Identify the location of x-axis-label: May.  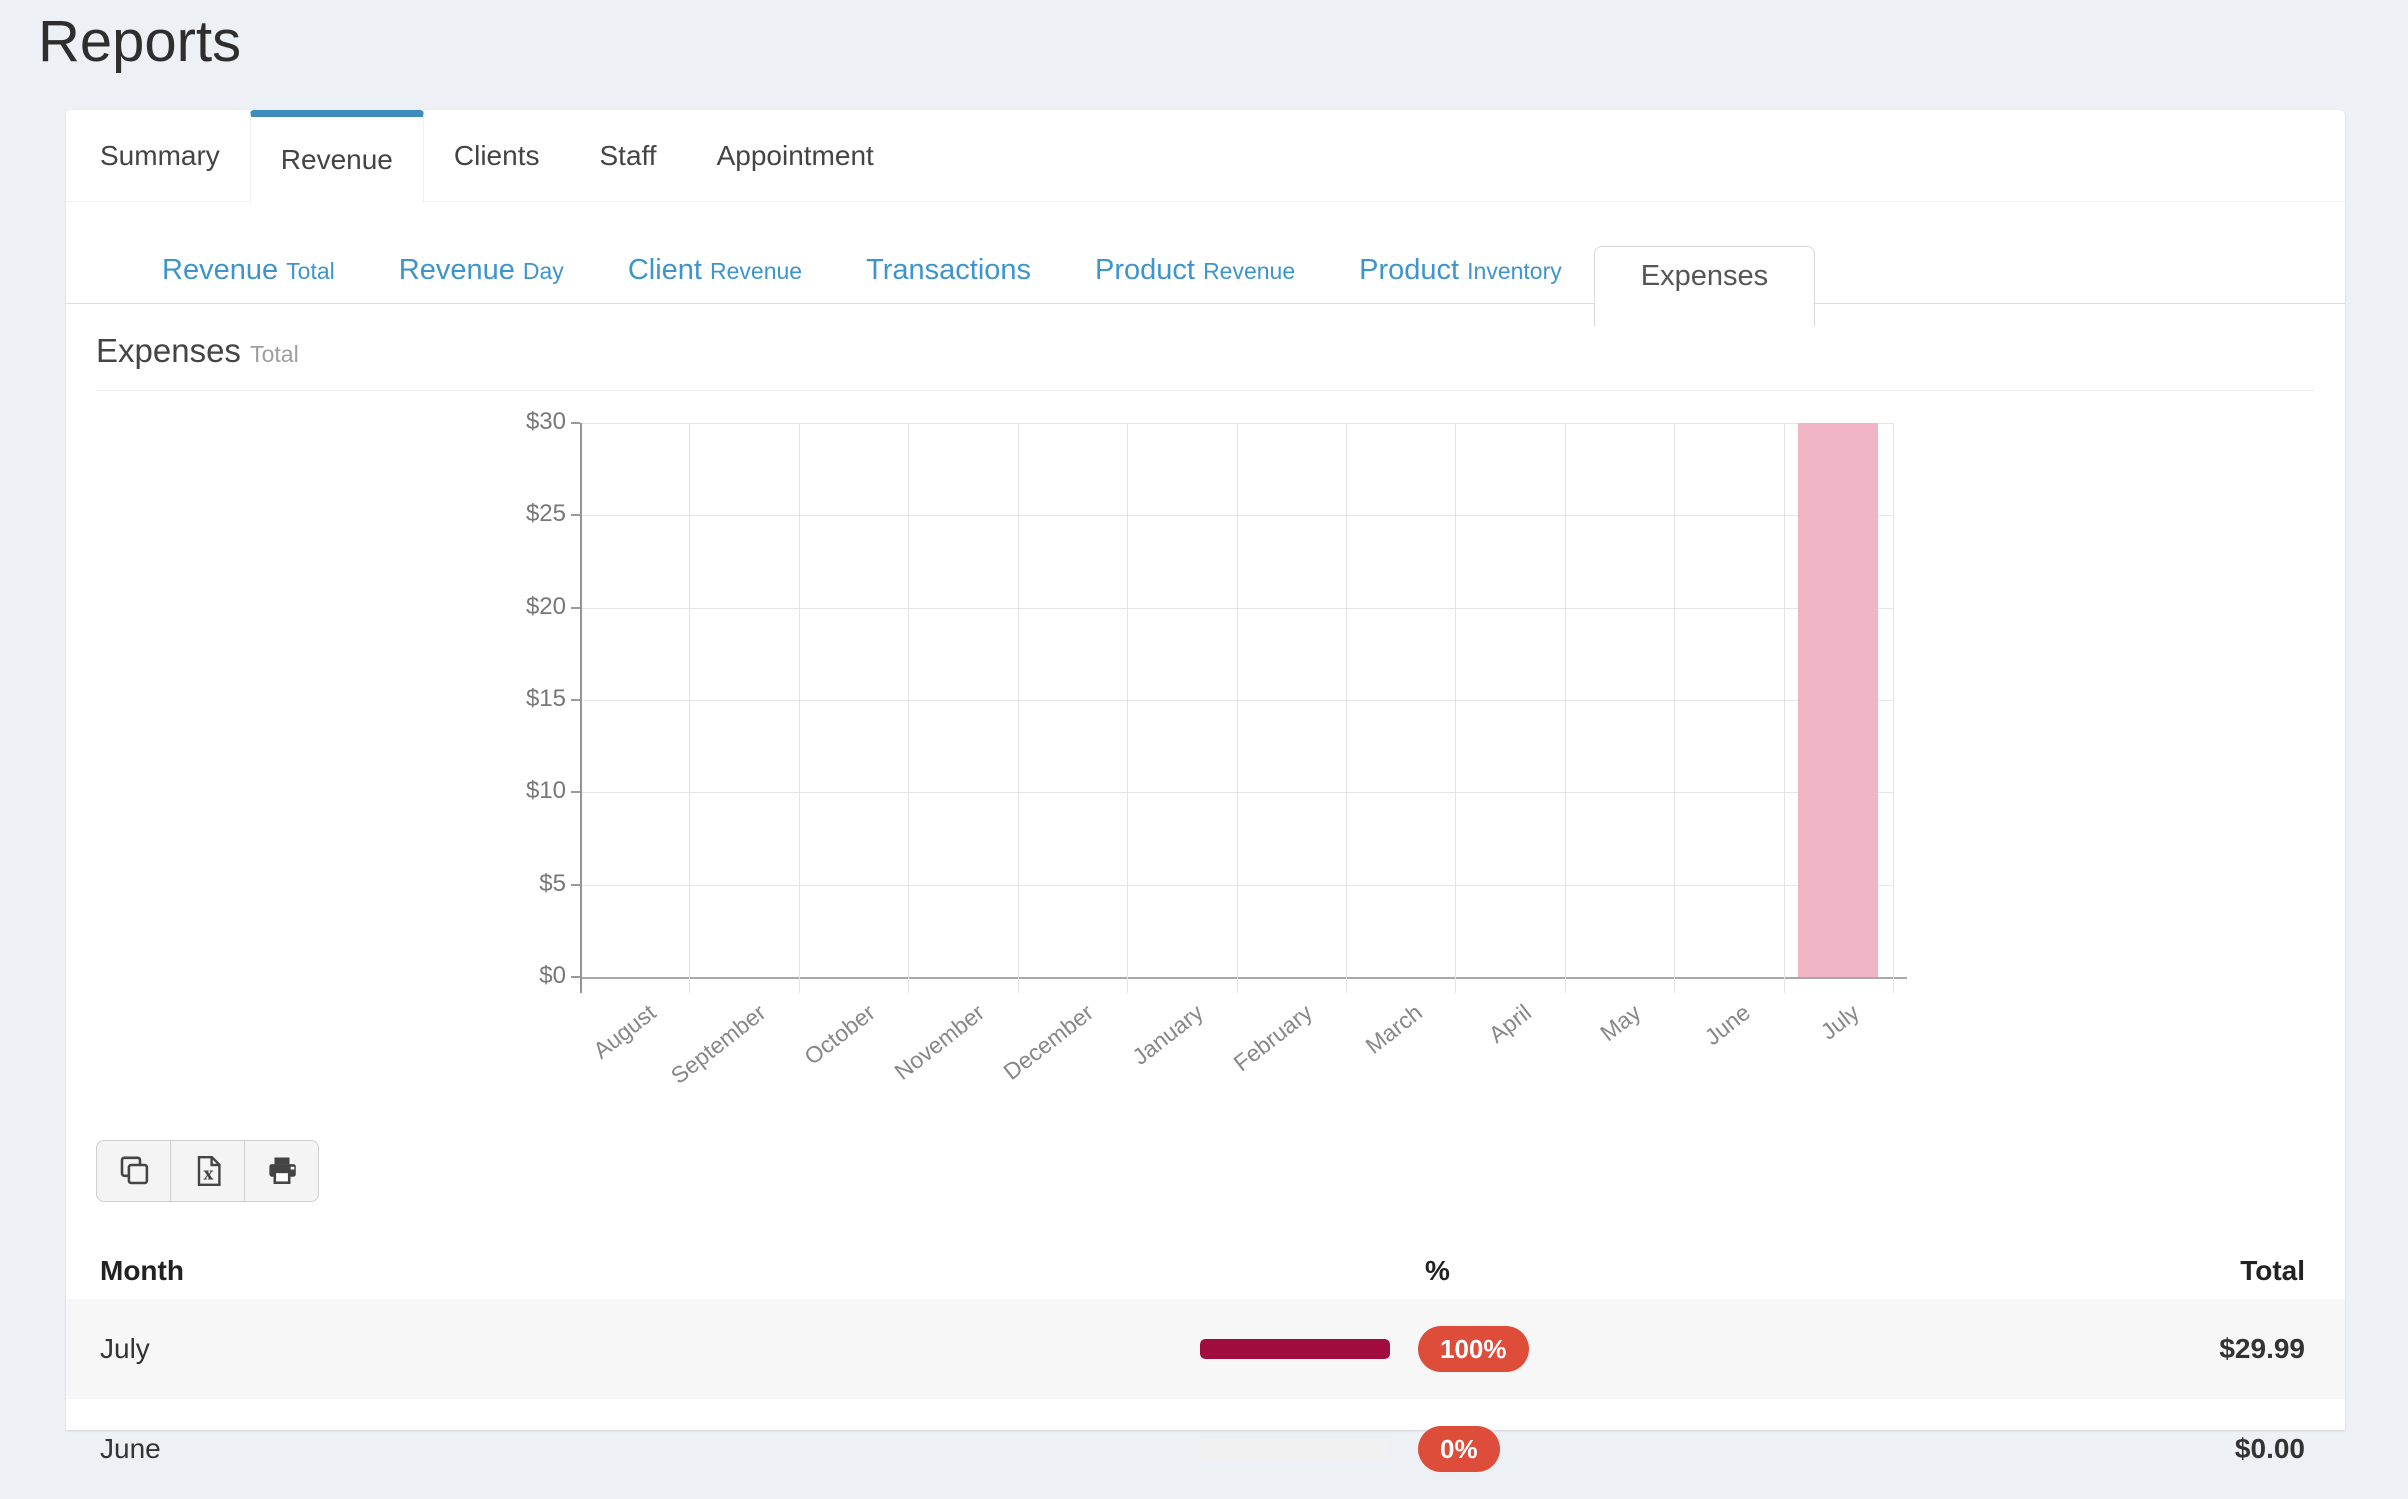
(1620, 1023).